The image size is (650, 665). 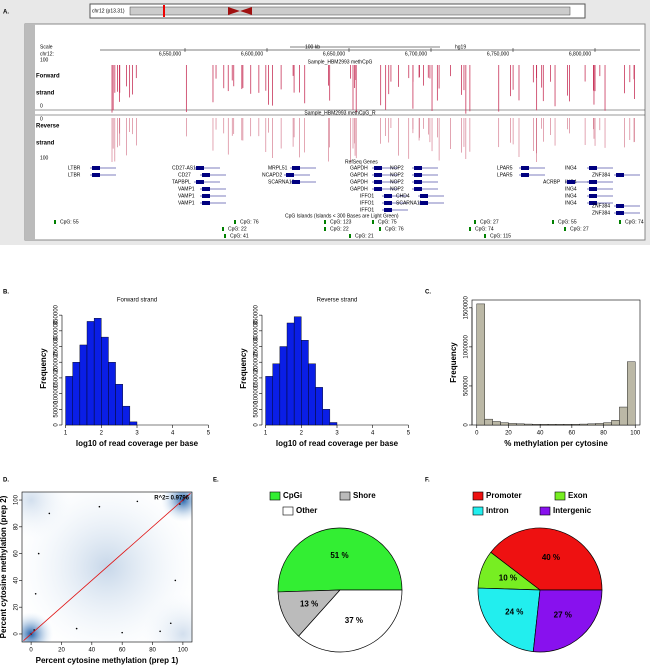 I want to click on y-tick-label: 1500000, so click(x=467, y=307).